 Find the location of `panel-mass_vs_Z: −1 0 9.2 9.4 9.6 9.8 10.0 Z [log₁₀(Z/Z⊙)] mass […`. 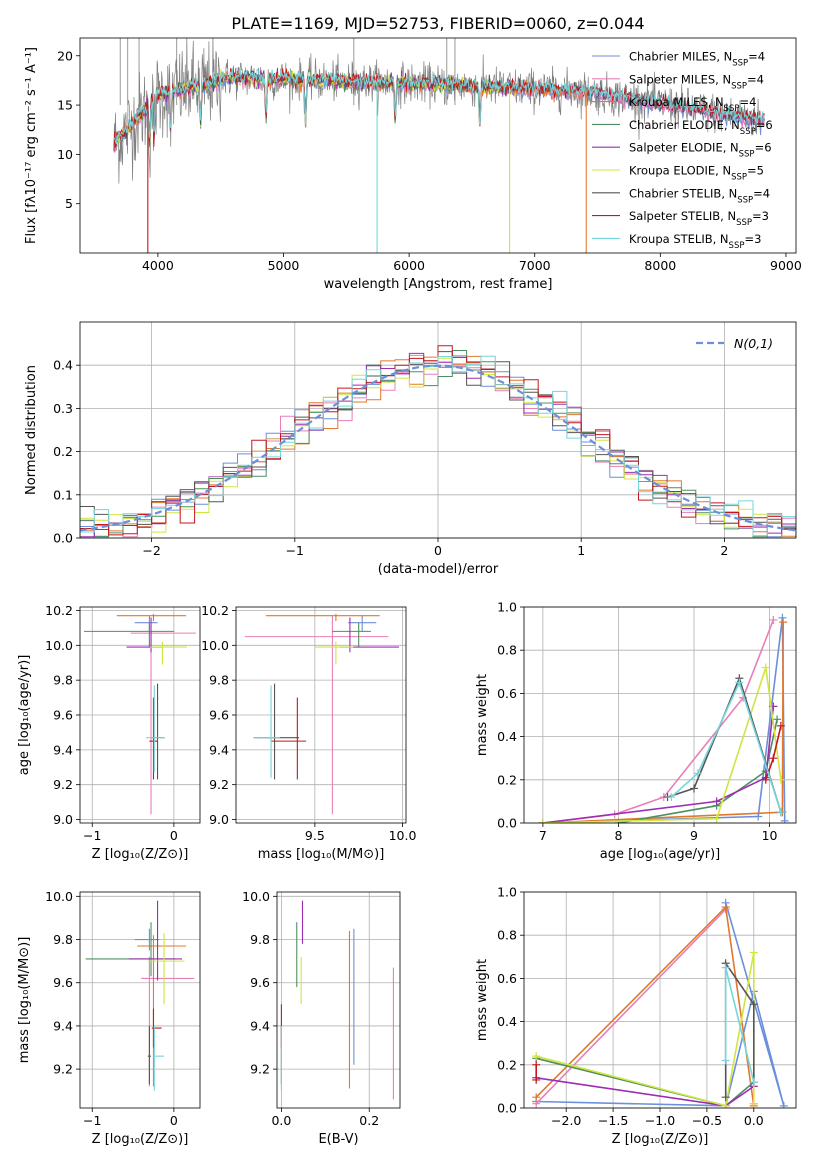

panel-mass_vs_Z: −1 0 9.2 9.4 9.6 9.8 10.0 Z [log₁₀(Z/Z⊙)] mass [… is located at coordinates (109, 1018).